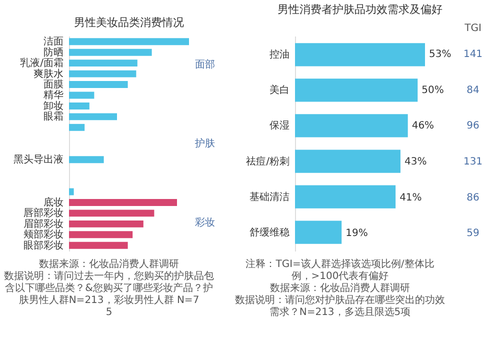  What do you see at coordinates (440, 54) in the screenshot?
I see `data-label: 53%` at bounding box center [440, 54].